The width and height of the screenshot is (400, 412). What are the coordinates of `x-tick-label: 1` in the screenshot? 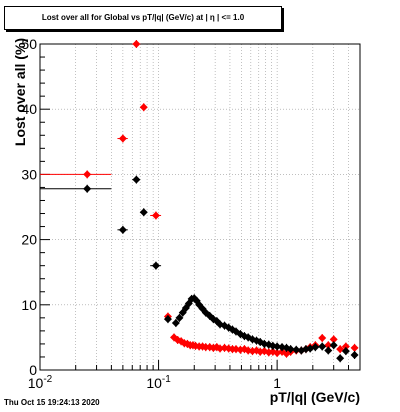 It's located at (277, 383).